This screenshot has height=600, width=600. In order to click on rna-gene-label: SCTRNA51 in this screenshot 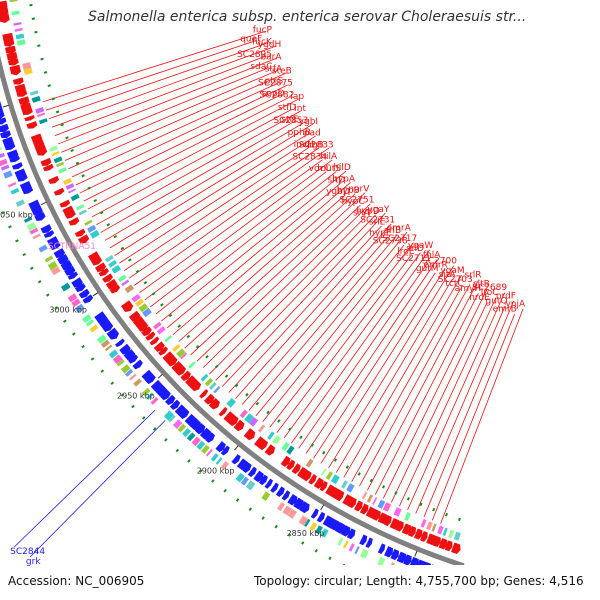, I will do `click(72, 247)`.